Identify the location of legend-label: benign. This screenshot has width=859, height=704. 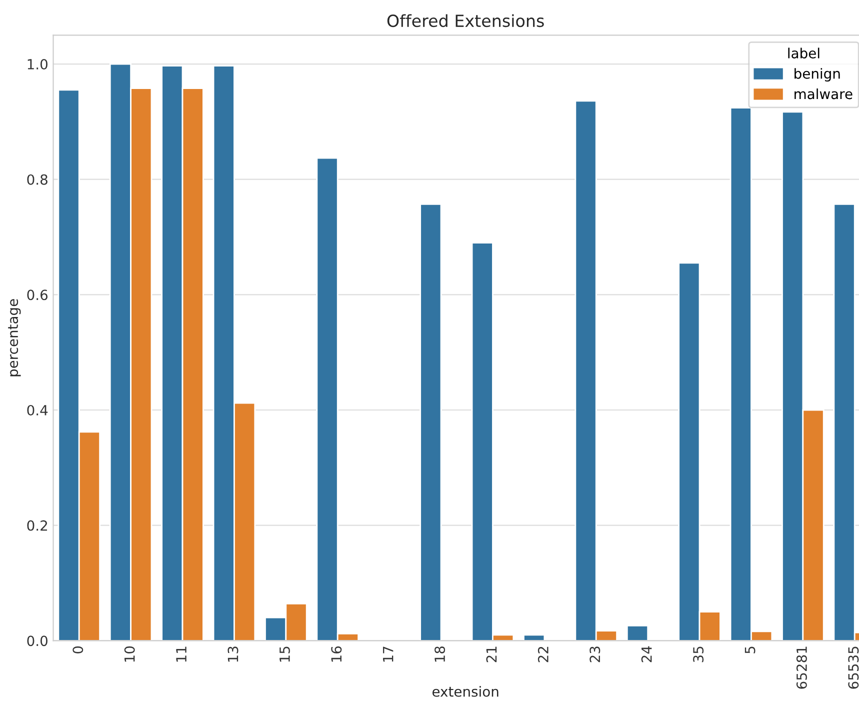
(817, 75).